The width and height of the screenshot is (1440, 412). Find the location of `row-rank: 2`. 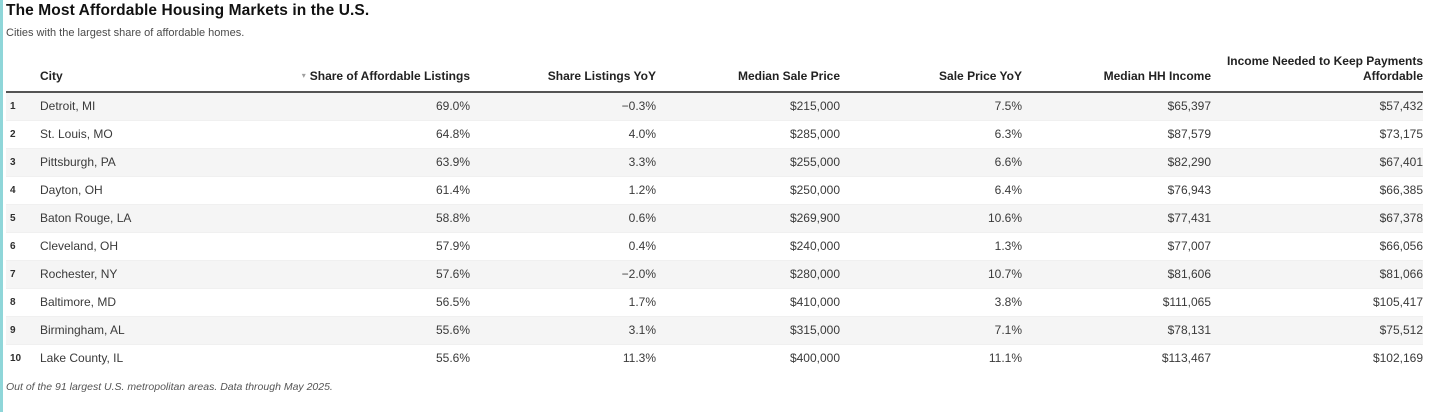

row-rank: 2 is located at coordinates (23, 133).